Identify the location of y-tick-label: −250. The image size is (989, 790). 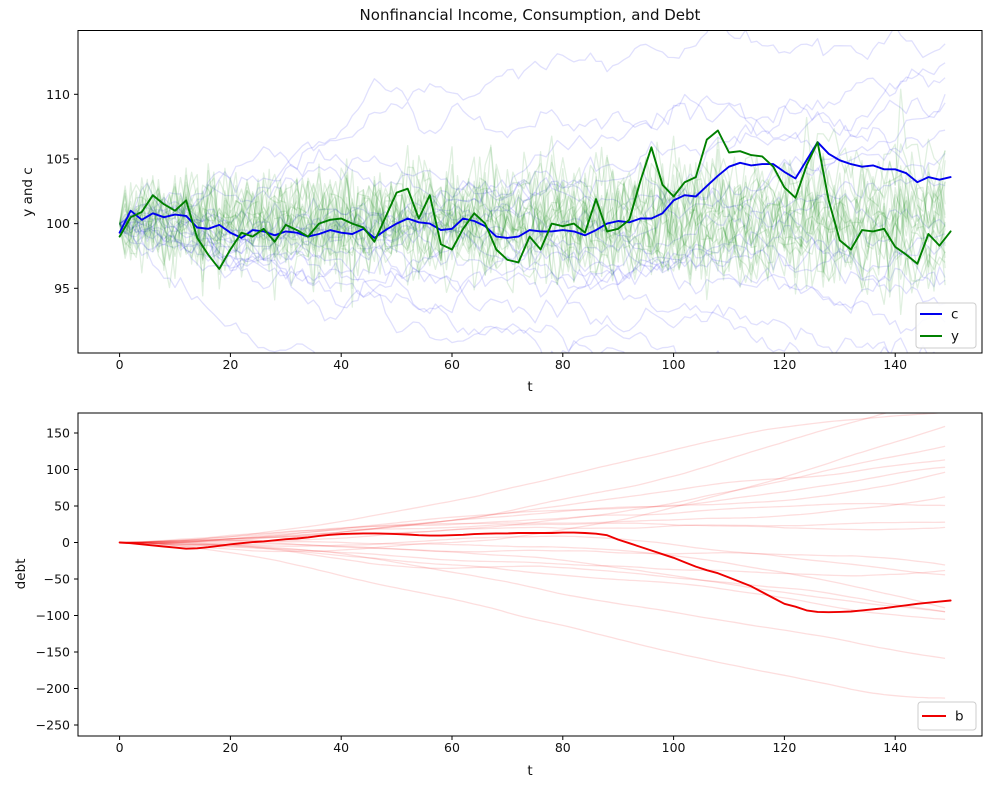
(53, 725).